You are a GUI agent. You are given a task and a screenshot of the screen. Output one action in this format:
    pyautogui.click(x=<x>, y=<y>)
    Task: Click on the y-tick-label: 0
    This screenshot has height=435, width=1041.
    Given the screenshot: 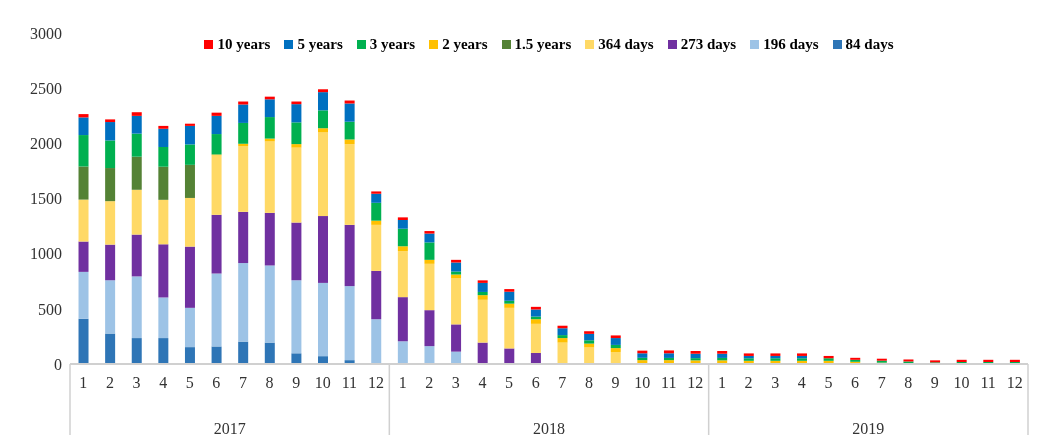 What is the action you would take?
    pyautogui.click(x=58, y=364)
    